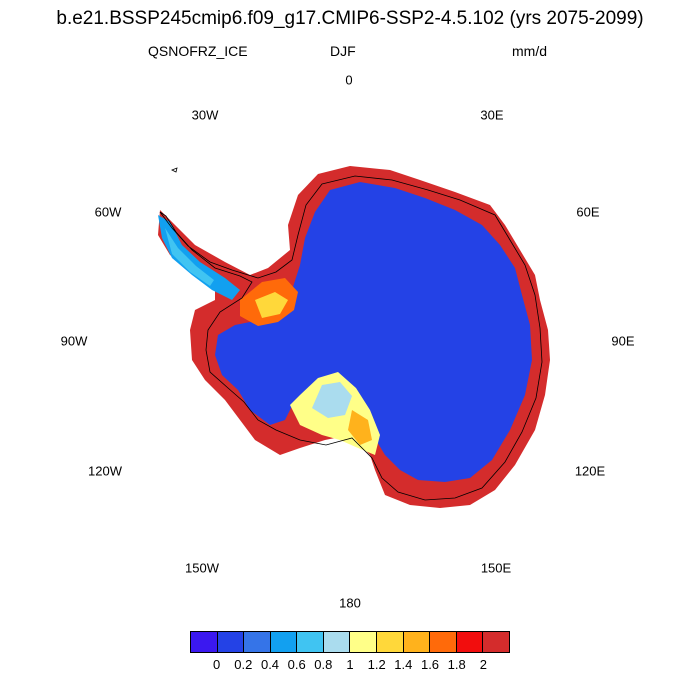  I want to click on lon-label-150e: 150E, so click(496, 568).